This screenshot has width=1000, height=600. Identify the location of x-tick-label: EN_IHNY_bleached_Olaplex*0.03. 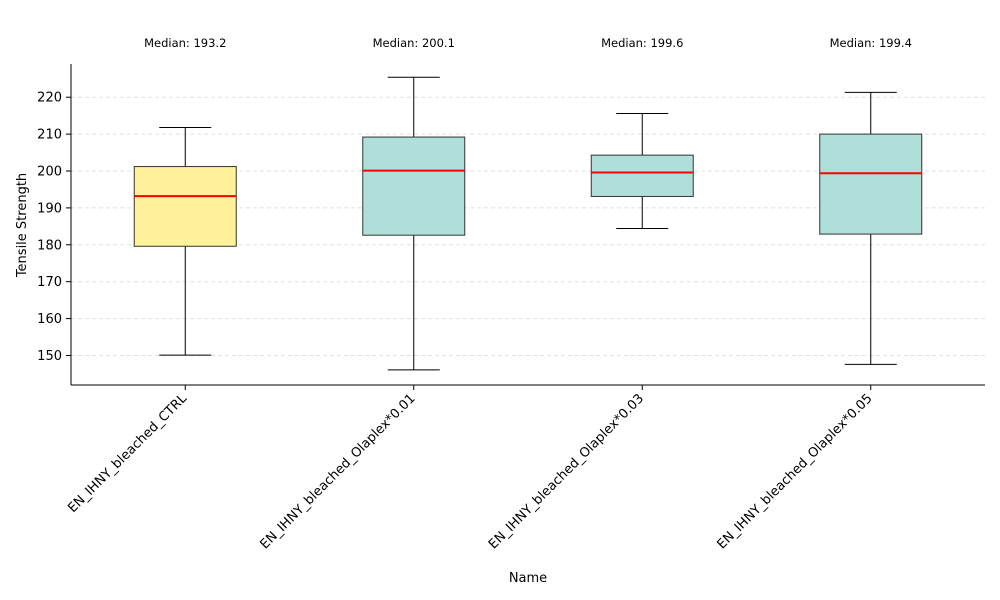
(566, 471).